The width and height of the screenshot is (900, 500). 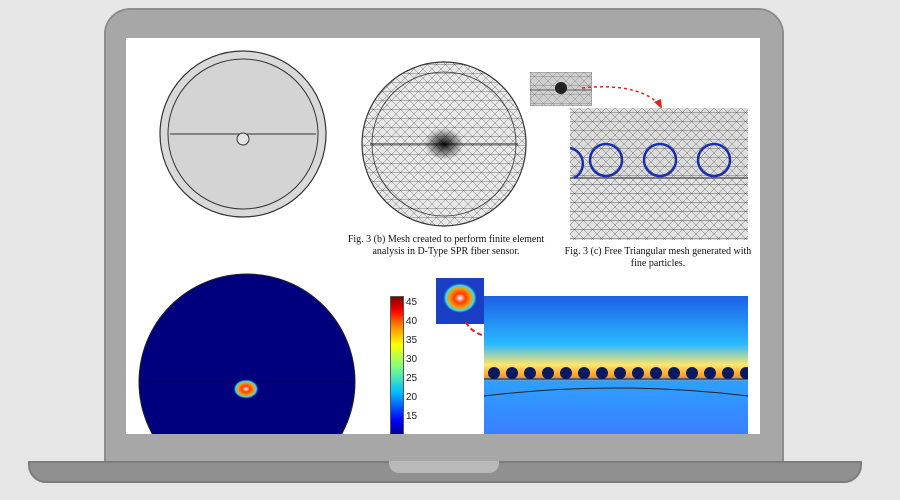 I want to click on field-plot, so click(x=247, y=353).